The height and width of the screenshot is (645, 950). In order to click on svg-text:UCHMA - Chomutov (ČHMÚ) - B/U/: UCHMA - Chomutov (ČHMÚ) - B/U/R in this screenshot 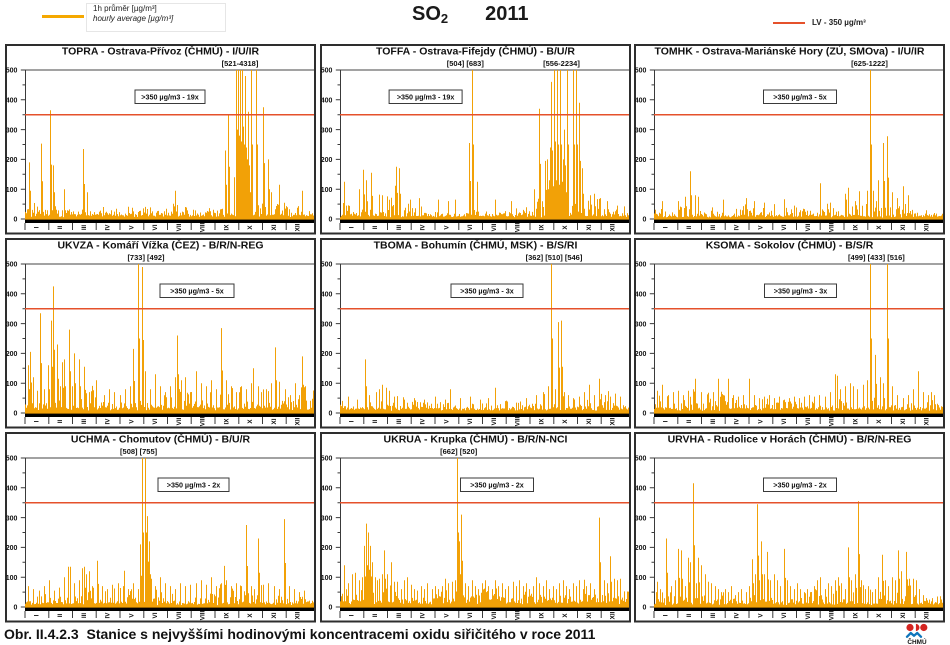, I will do `click(161, 438)`.